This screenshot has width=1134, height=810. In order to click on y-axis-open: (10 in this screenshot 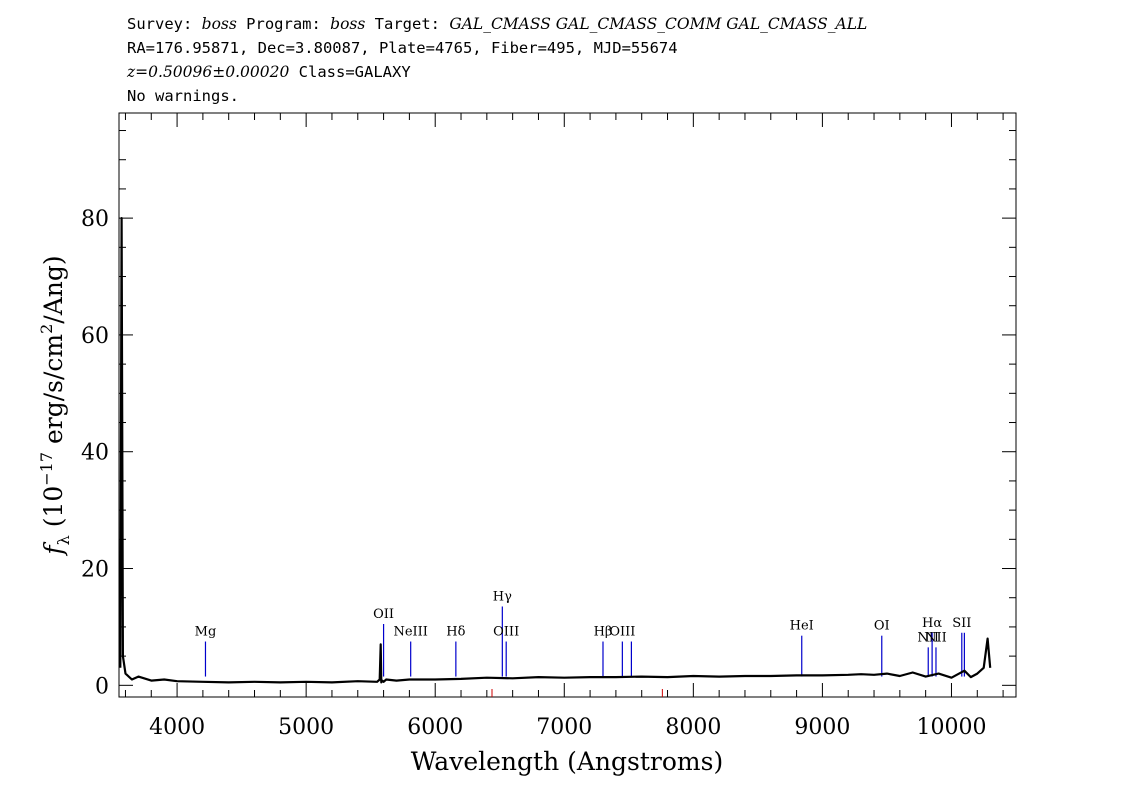, I will do `click(53, 511)`.